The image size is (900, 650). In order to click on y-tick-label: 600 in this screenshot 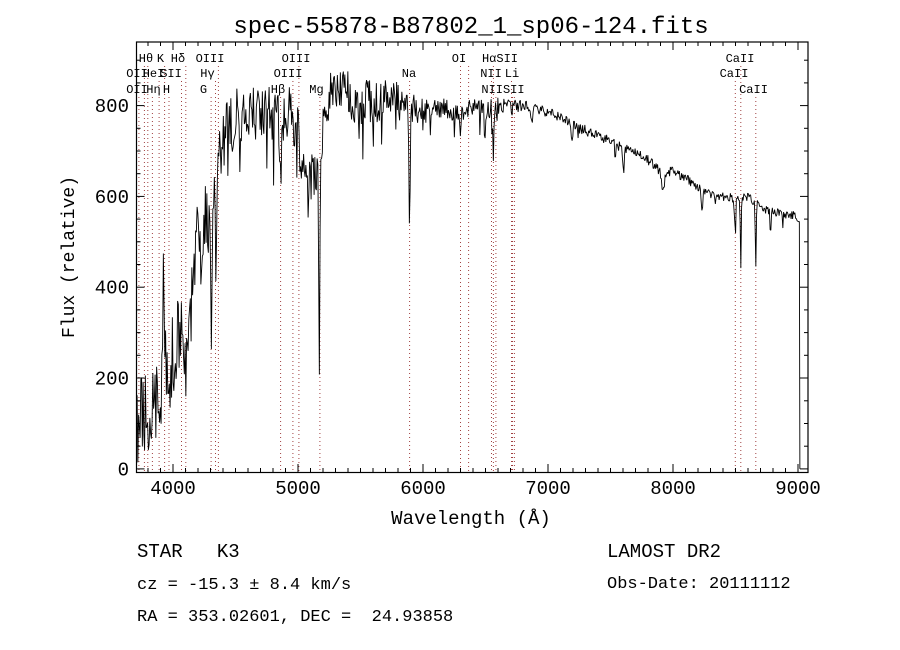, I will do `click(112, 198)`.